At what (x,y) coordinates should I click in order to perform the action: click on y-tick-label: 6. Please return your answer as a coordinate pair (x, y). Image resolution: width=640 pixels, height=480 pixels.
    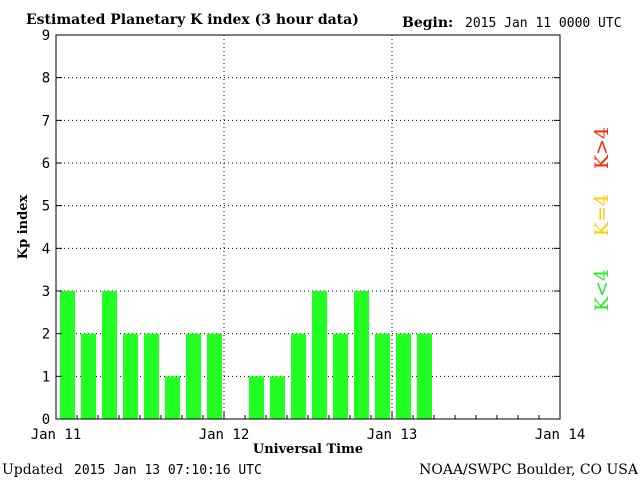
    Looking at the image, I should click on (46, 164).